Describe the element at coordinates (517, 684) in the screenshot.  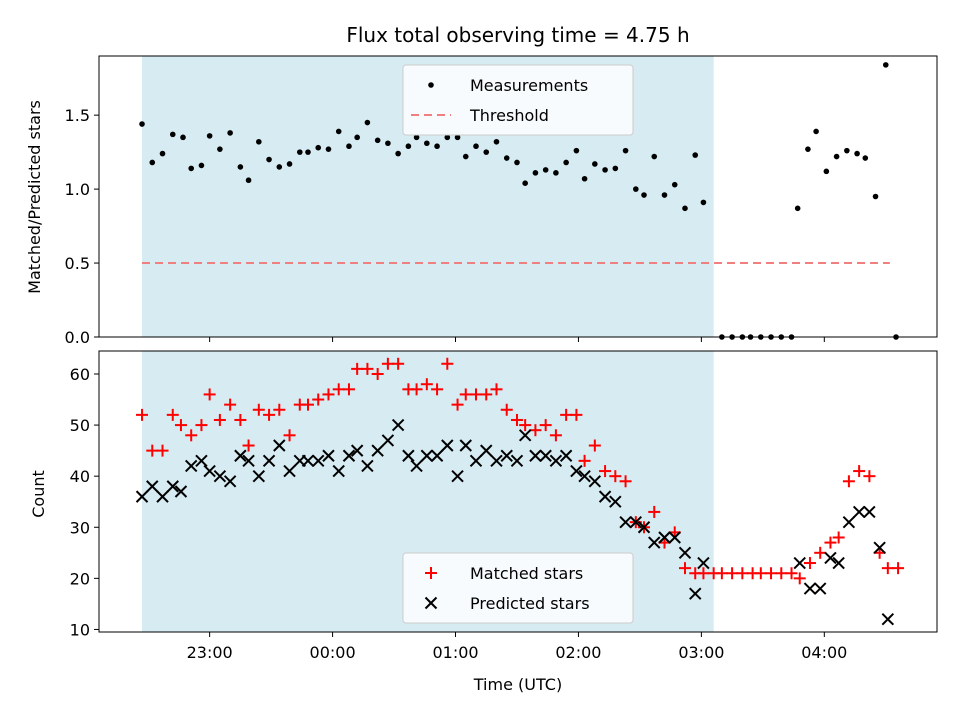
I see `x-axis-label: Time (UTC)` at that location.